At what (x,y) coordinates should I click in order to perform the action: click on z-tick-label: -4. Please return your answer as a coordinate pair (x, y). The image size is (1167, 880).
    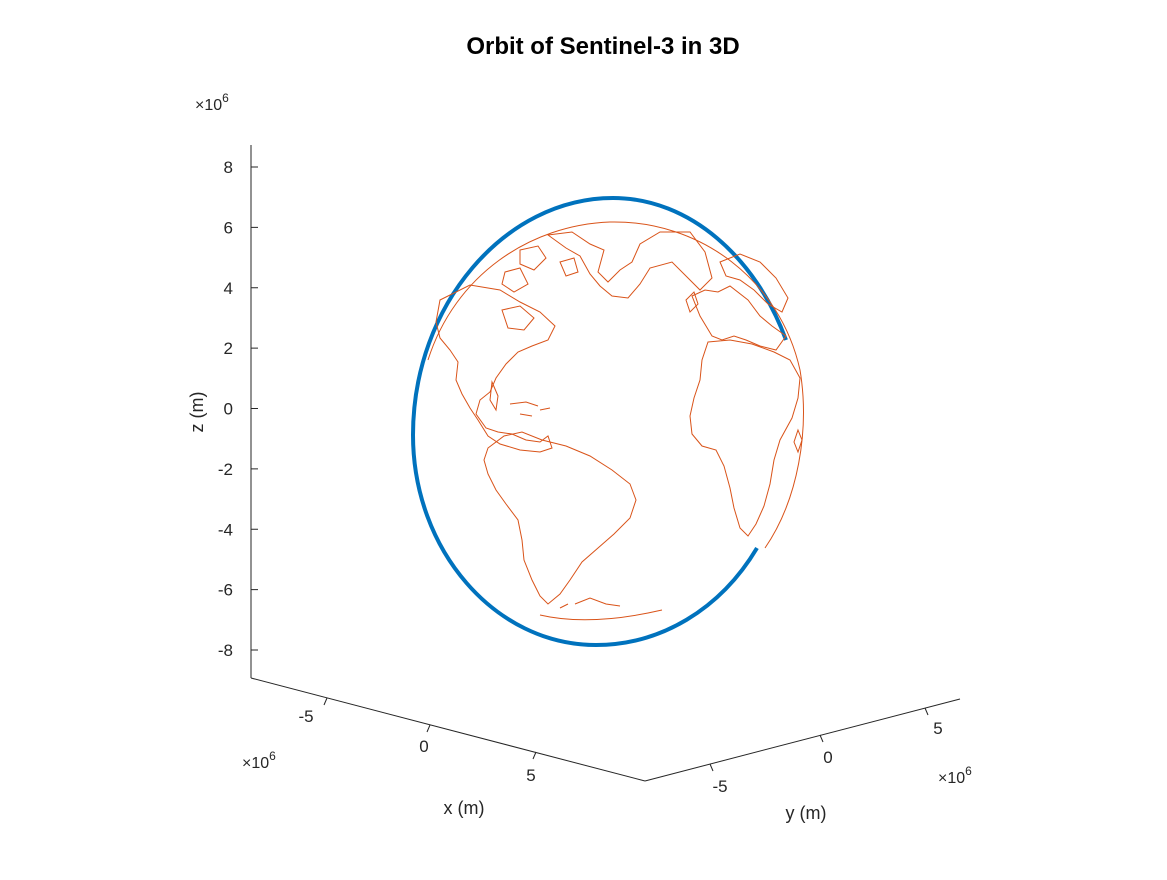
    Looking at the image, I should click on (225, 529).